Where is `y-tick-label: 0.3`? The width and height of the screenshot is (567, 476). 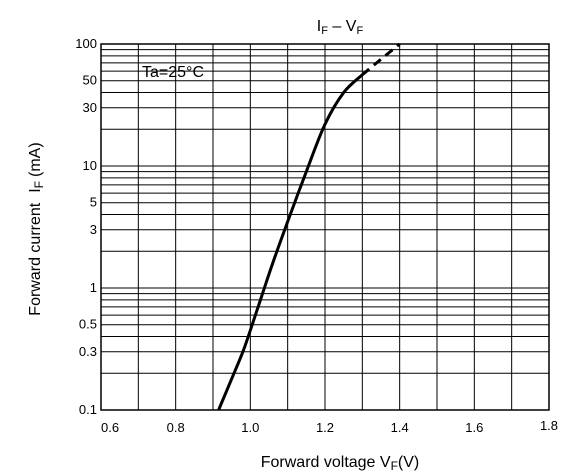
y-tick-label: 0.3 is located at coordinates (88, 351).